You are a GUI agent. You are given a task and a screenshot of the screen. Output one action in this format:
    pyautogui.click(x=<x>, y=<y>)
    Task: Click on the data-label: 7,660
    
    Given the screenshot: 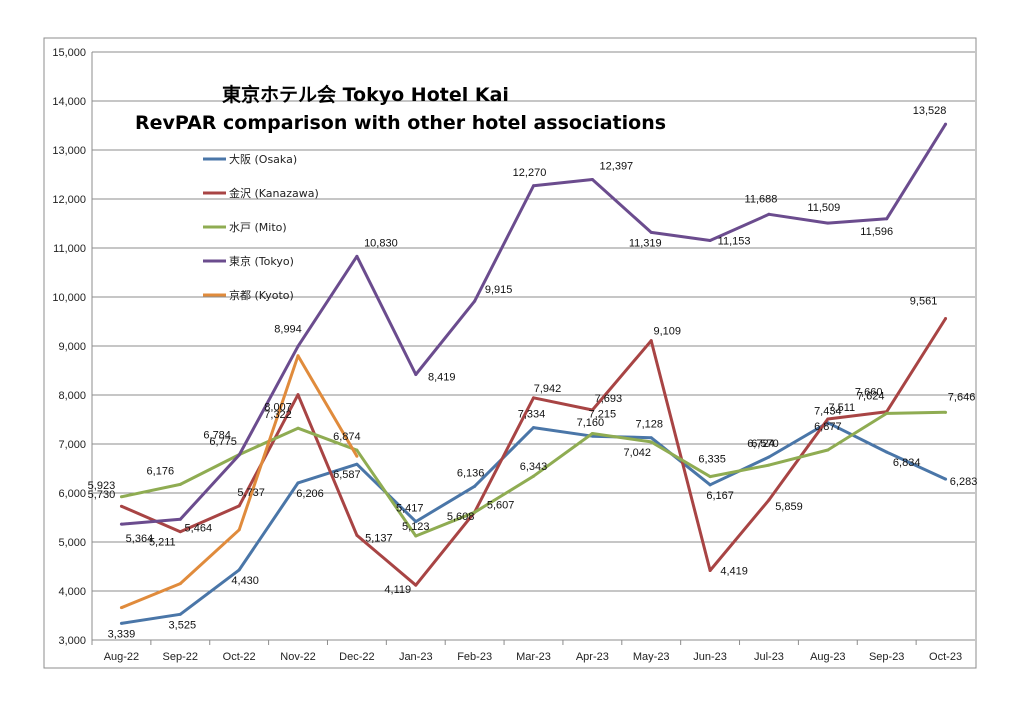 What is the action you would take?
    pyautogui.click(x=869, y=393)
    